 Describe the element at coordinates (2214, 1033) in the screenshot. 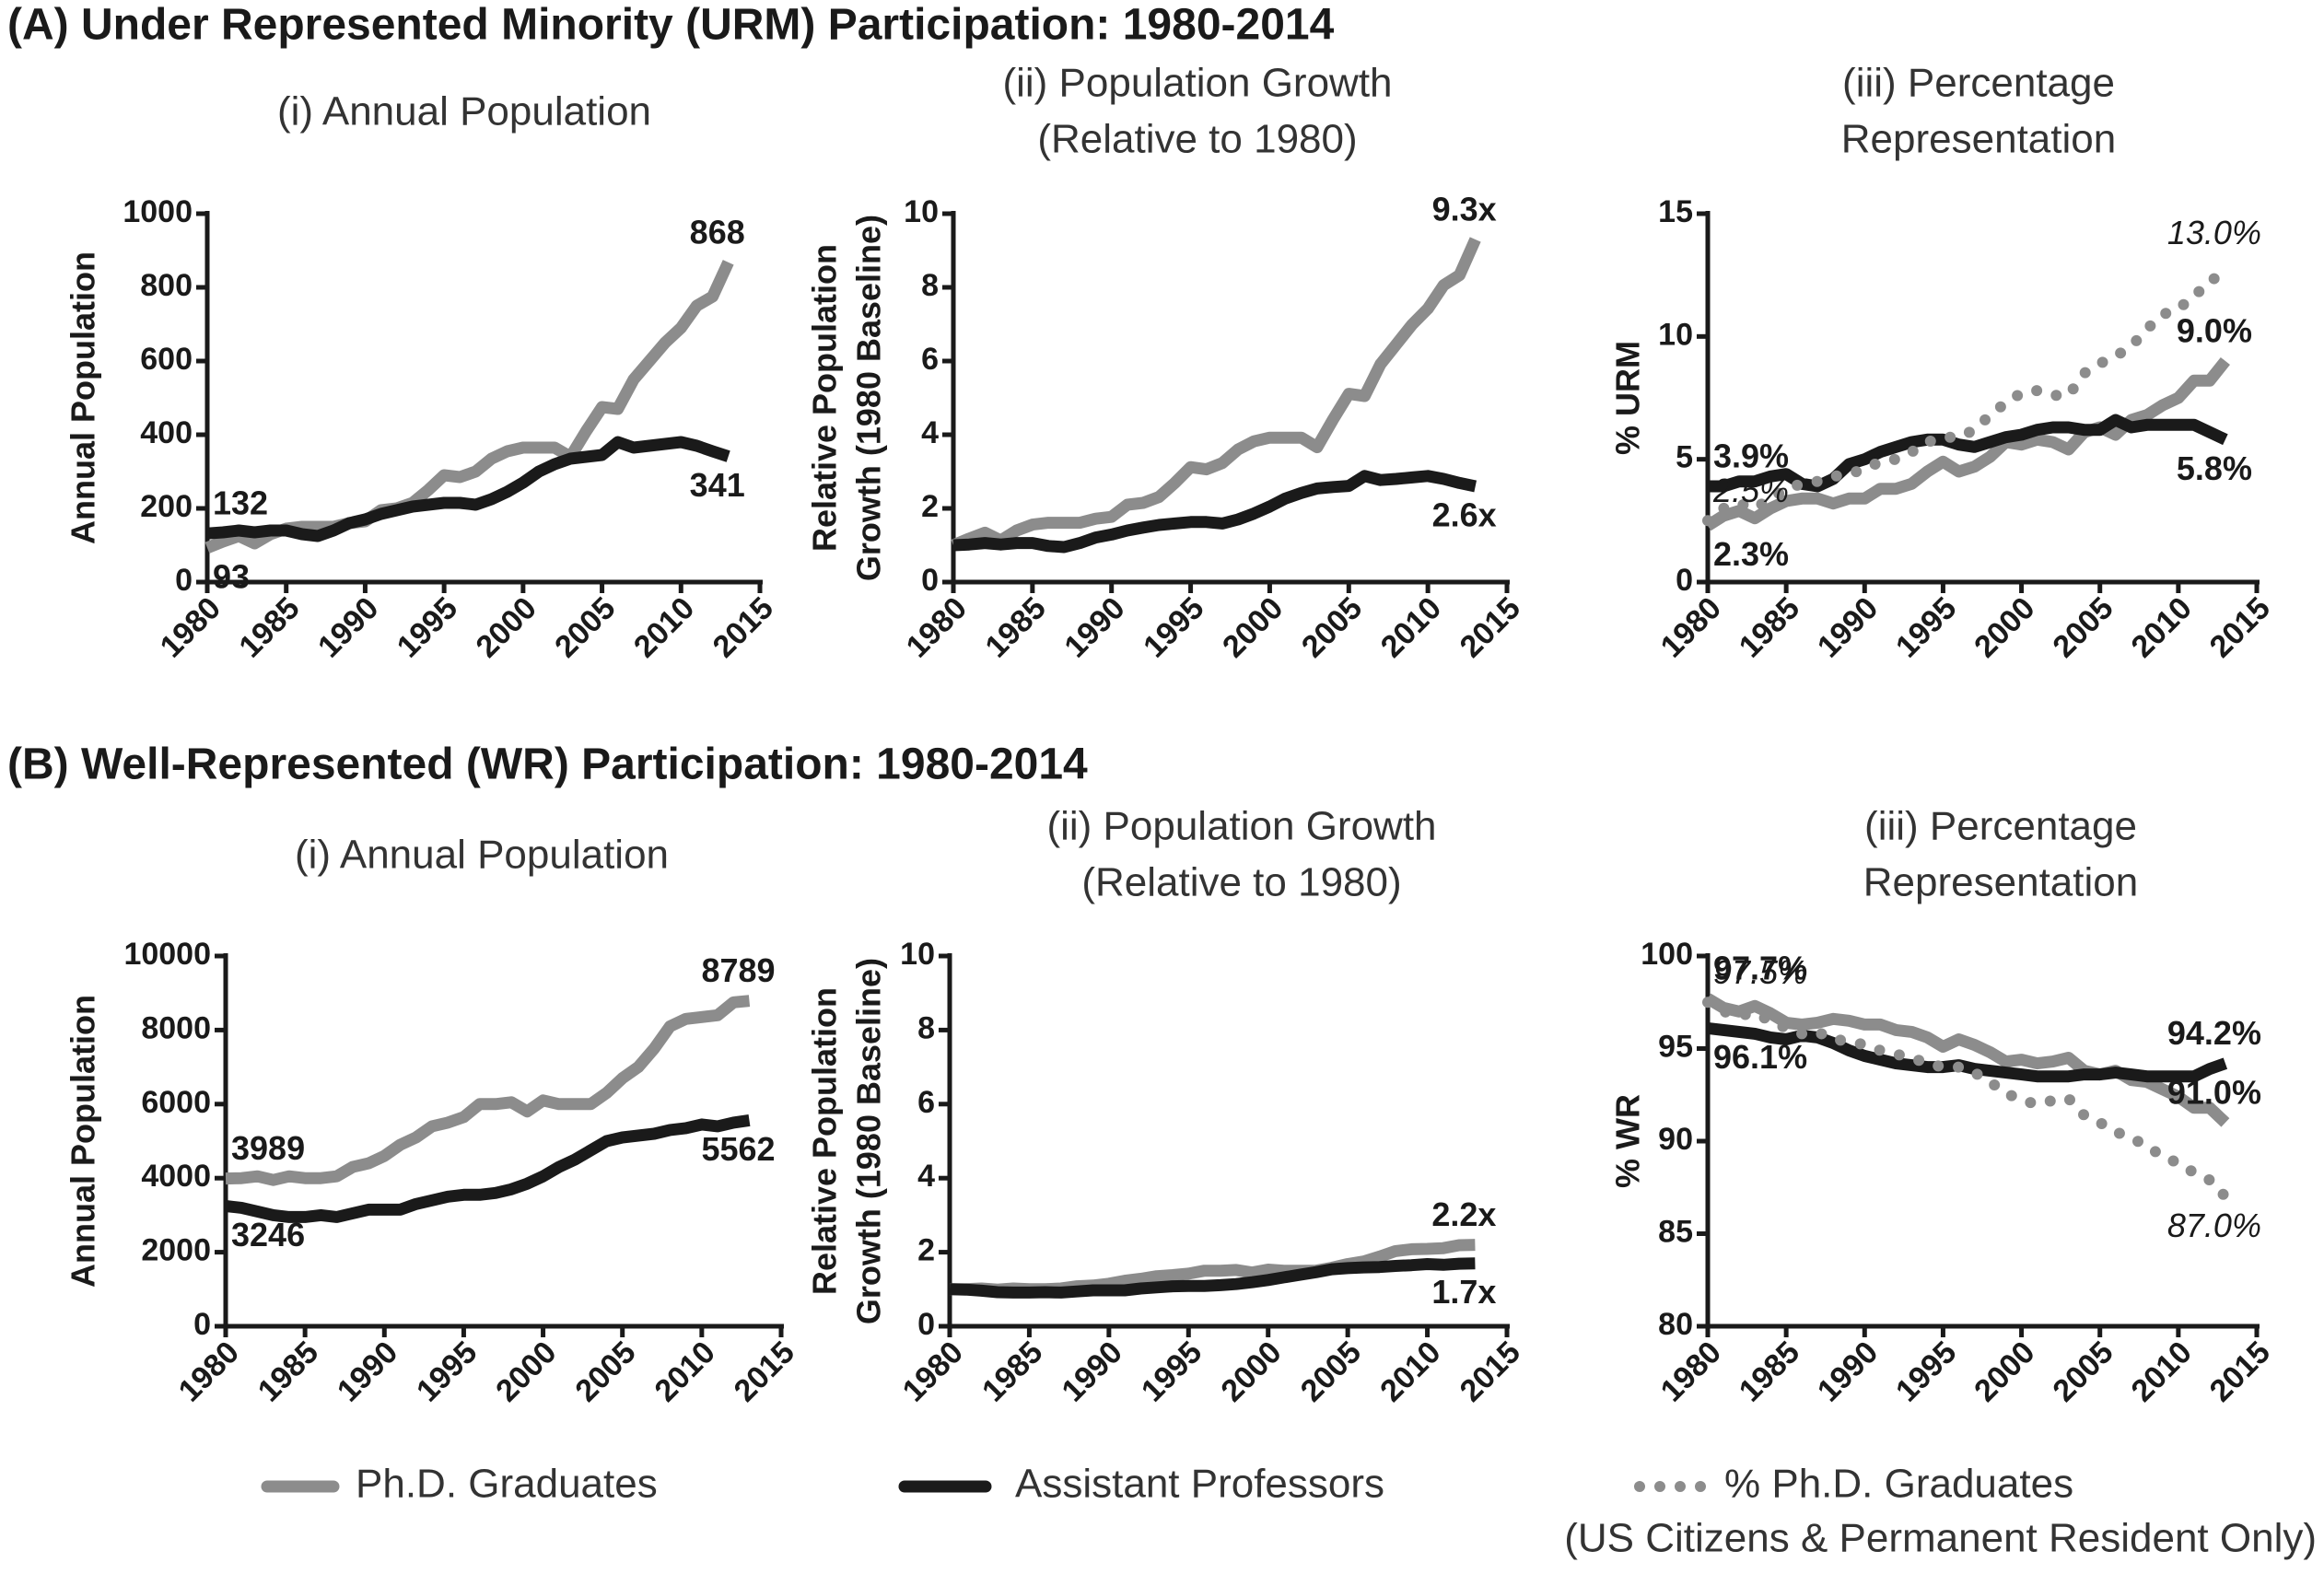

I see `value-label: 94.2%` at that location.